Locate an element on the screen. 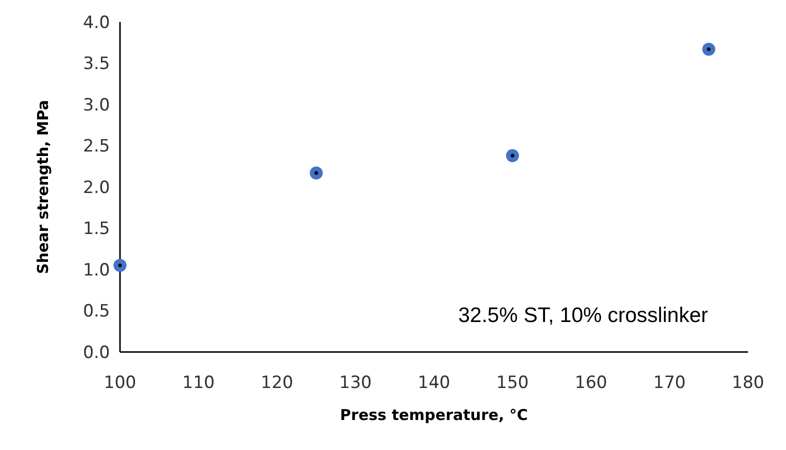 The width and height of the screenshot is (786, 450). x-tick-label: 140 is located at coordinates (434, 383).